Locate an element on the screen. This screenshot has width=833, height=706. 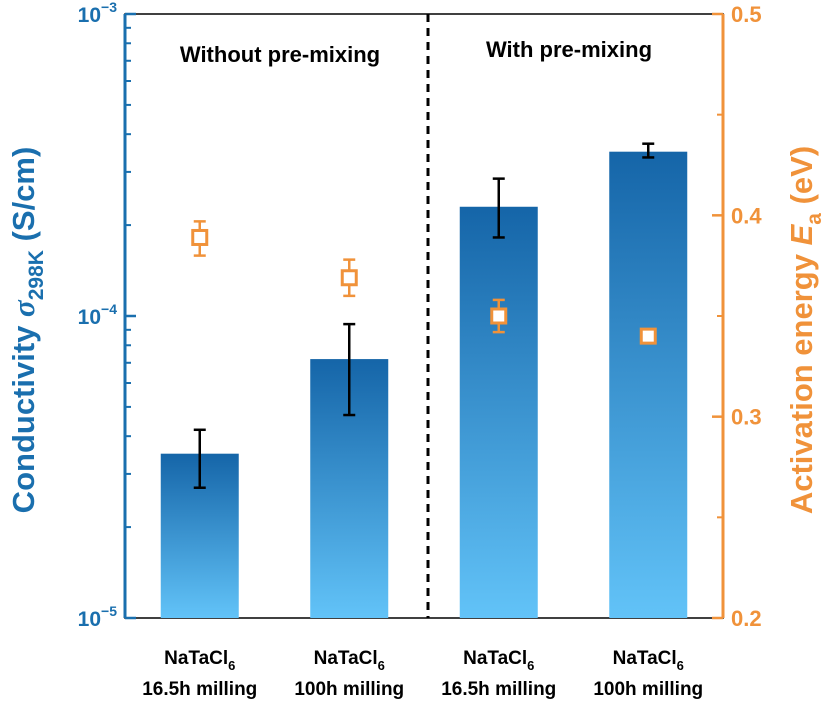
category-detail-1: 100h milling is located at coordinates (349, 689).